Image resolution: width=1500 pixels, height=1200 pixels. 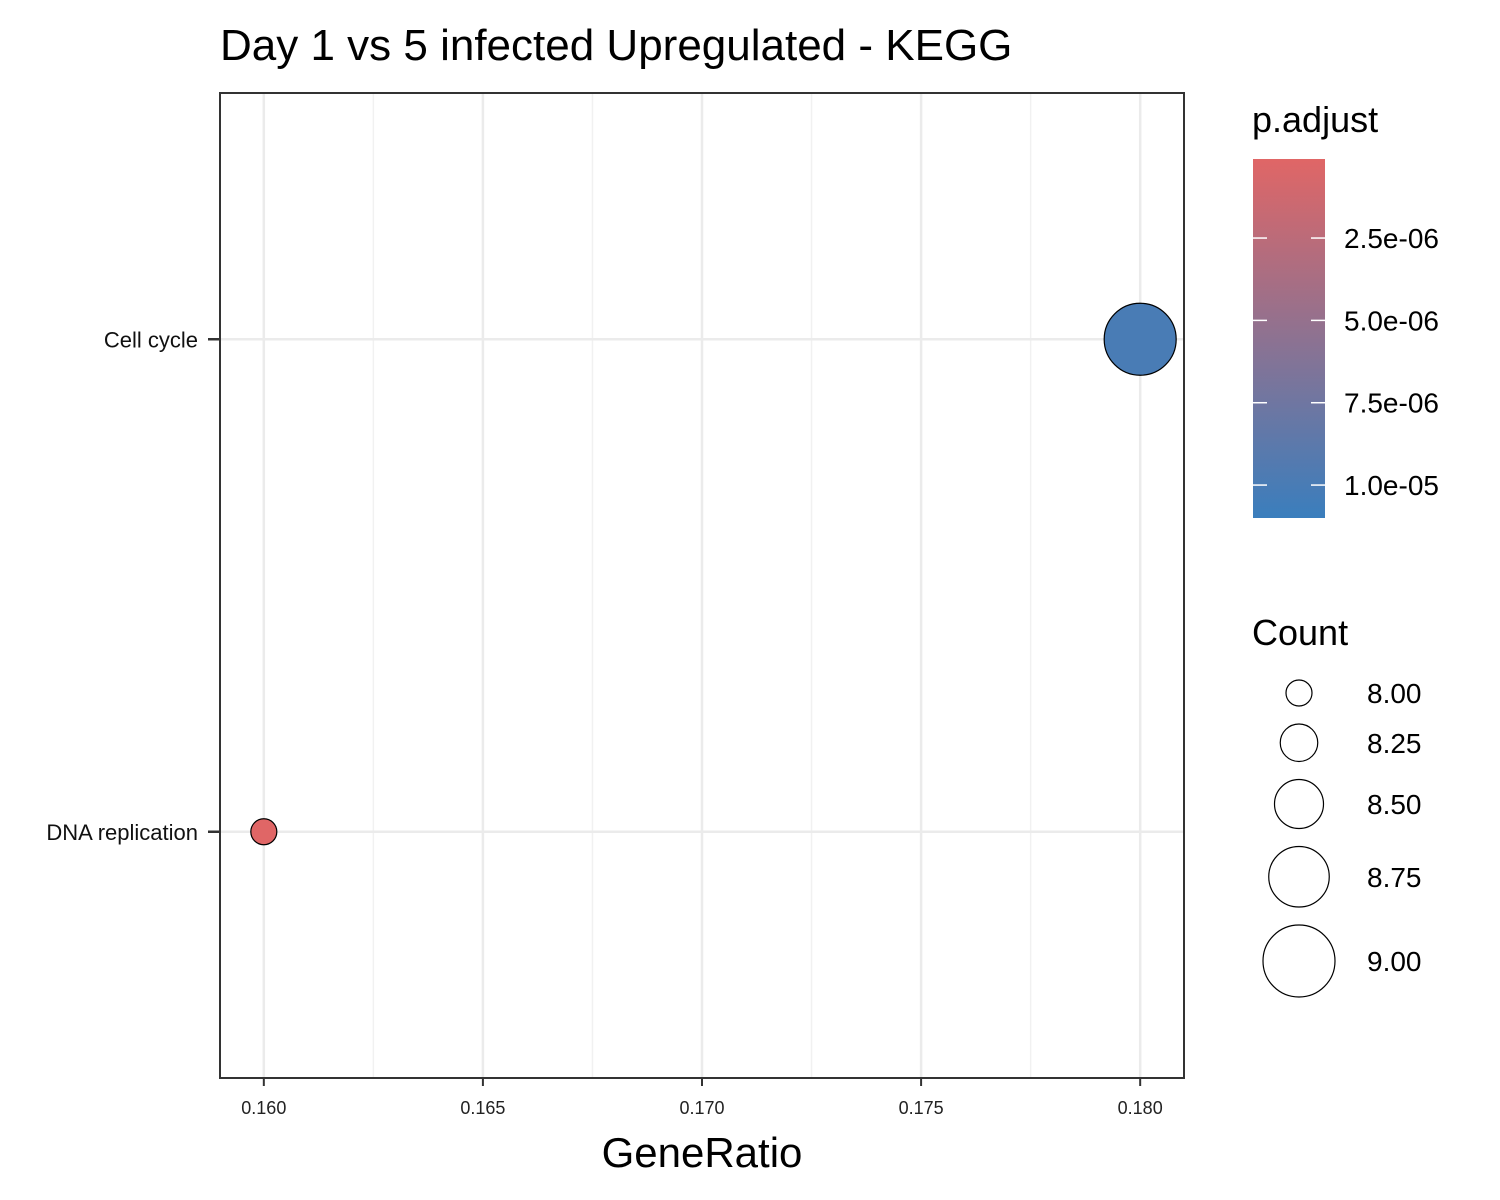 What do you see at coordinates (1346, 362) in the screenshot?
I see `color-legend-ticks: 2.5e-06 5.0e-06 7.5e-06 1.0e-05` at bounding box center [1346, 362].